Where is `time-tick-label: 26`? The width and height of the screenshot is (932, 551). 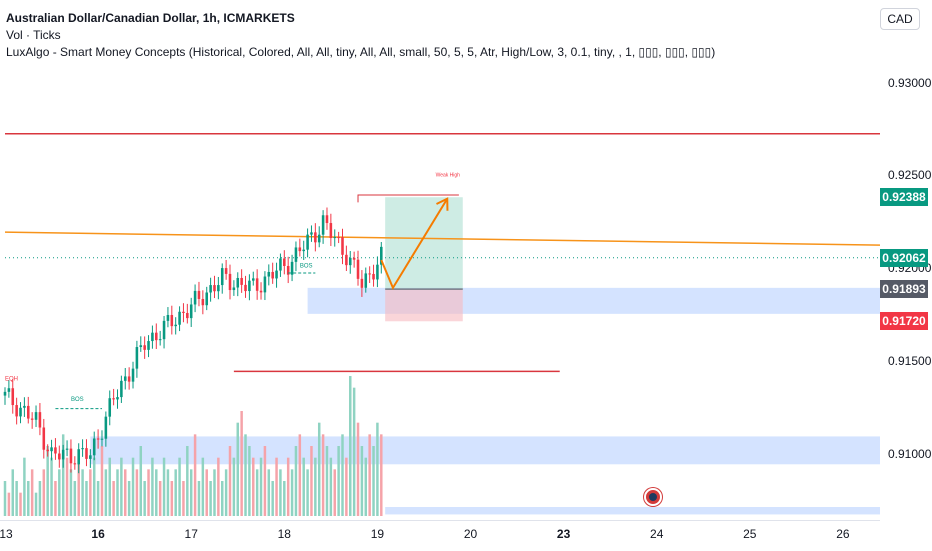 time-tick-label: 26 is located at coordinates (843, 534).